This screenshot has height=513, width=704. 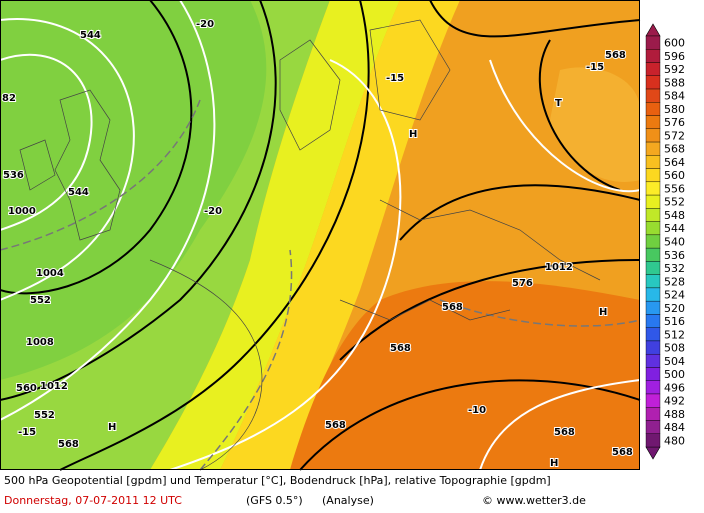 What do you see at coordinates (674, 96) in the screenshot?
I see `legend-label: 584` at bounding box center [674, 96].